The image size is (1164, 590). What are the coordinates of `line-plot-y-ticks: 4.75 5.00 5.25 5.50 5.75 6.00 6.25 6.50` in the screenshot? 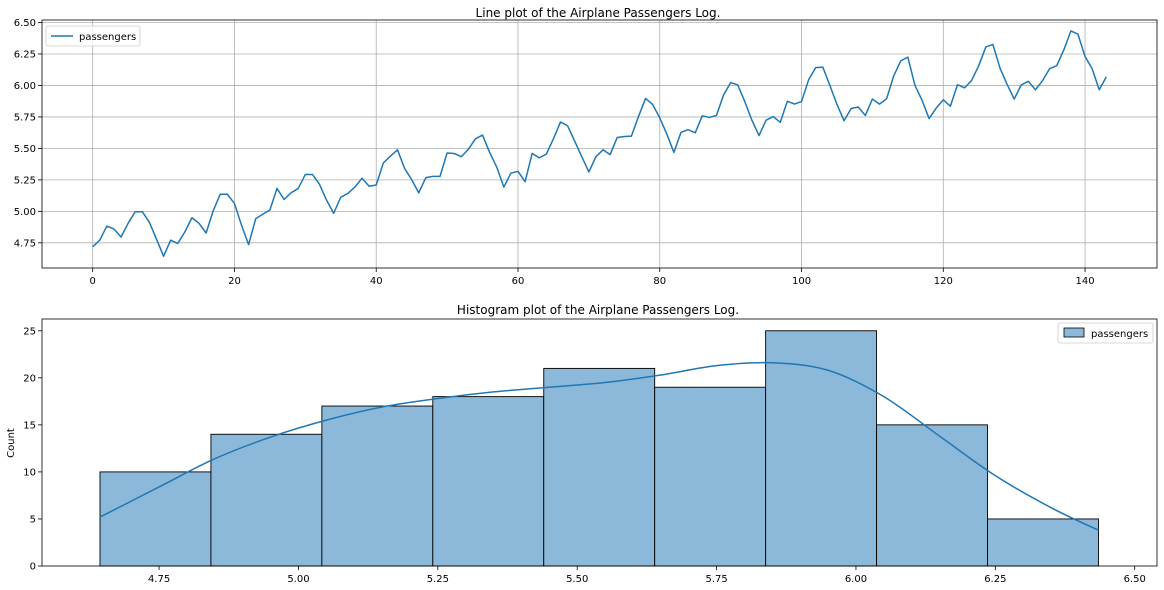 It's located at (28, 133).